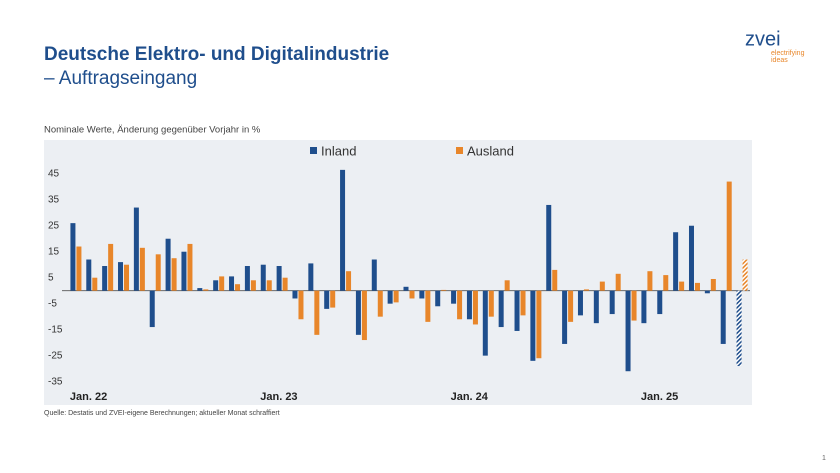 Image resolution: width=840 pixels, height=473 pixels. I want to click on y-tick-label: -5, so click(52, 303).